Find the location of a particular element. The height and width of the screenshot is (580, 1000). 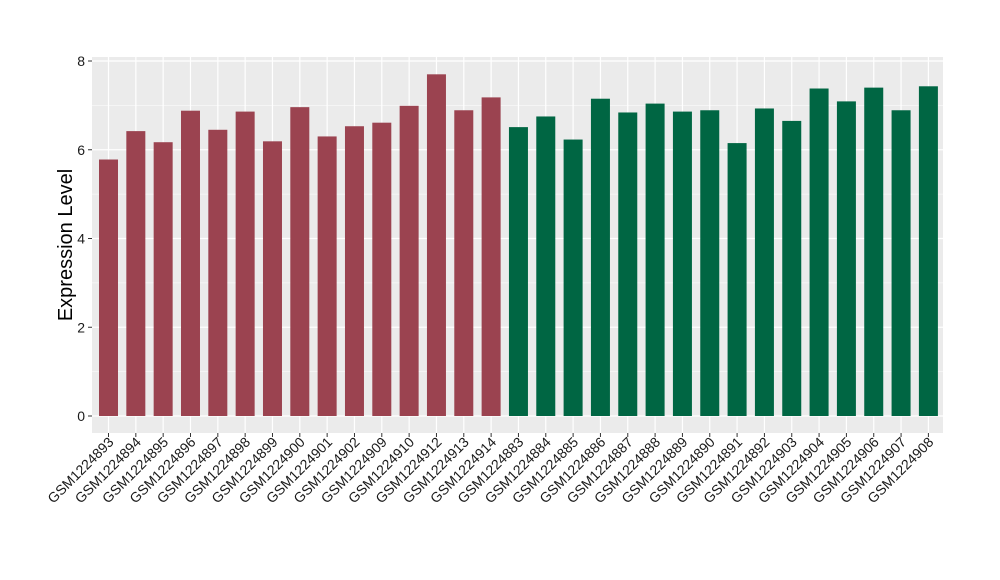

y-tick-label: 4 is located at coordinates (81, 239).